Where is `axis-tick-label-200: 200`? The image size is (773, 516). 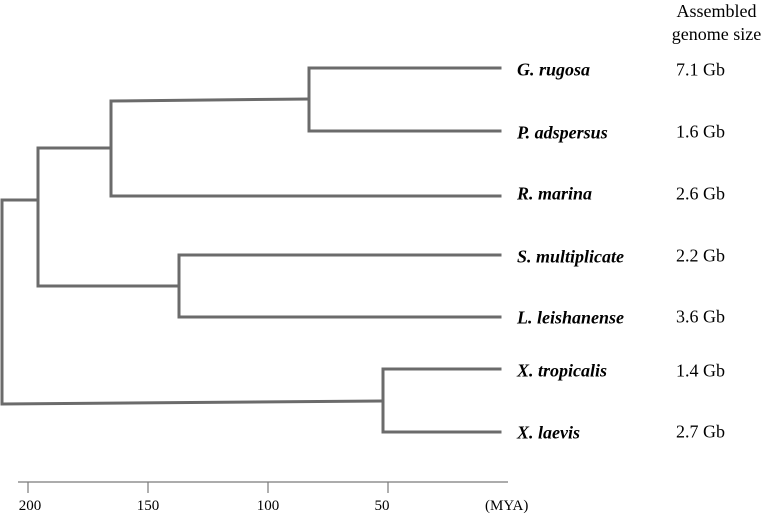
axis-tick-label-200: 200 is located at coordinates (30, 506).